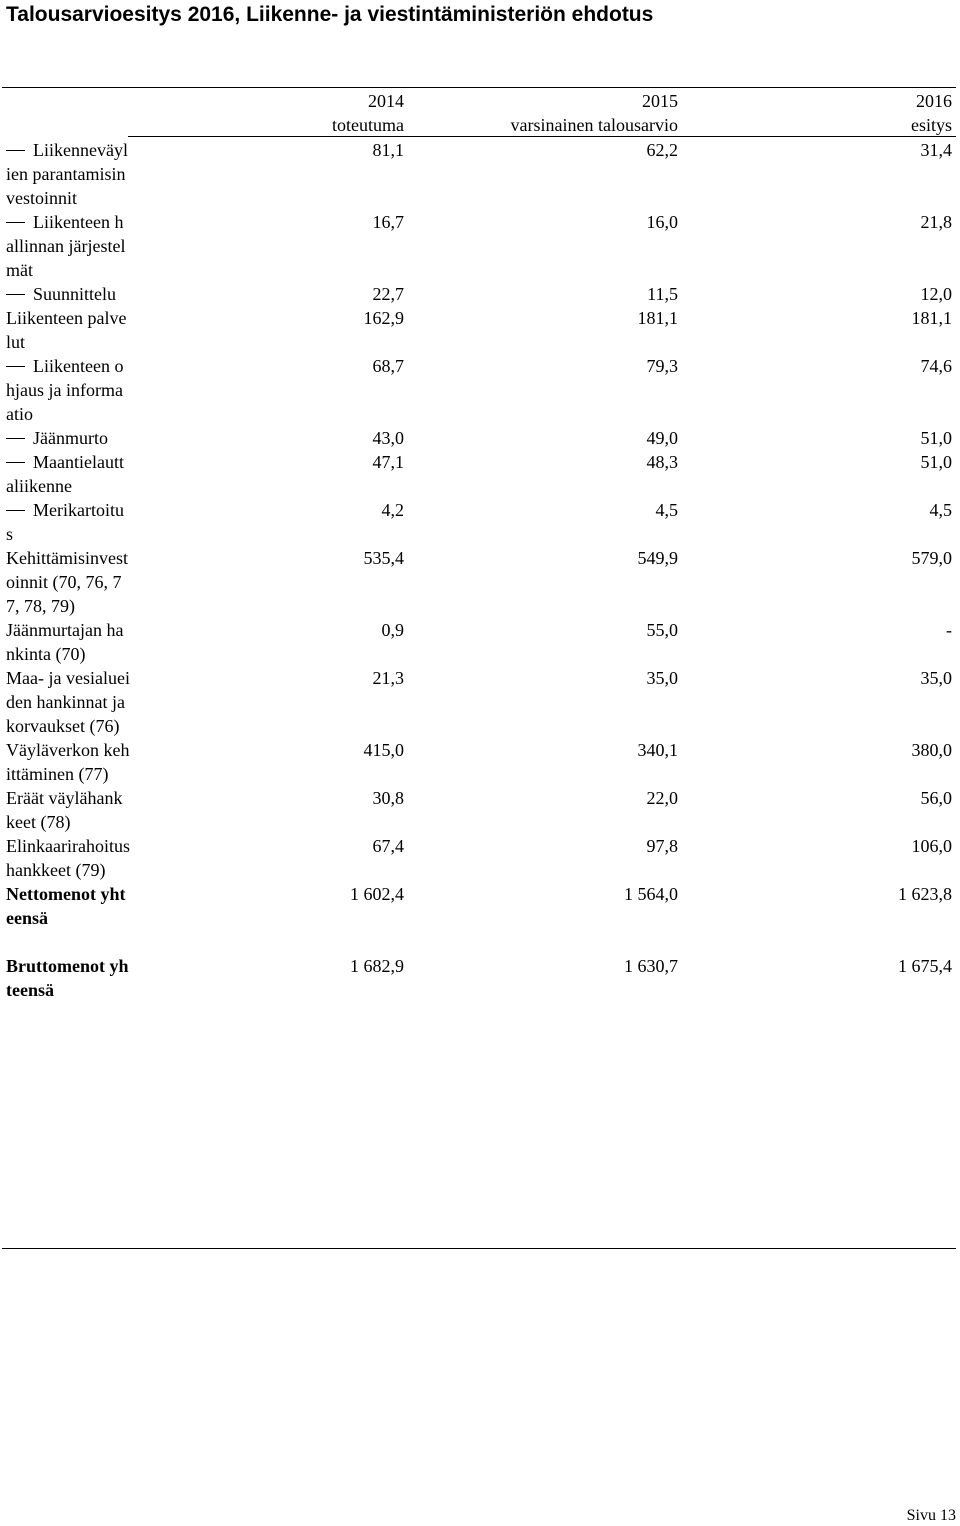 The width and height of the screenshot is (960, 1526). Describe the element at coordinates (936, 366) in the screenshot. I see `cell-value: 74,6` at that location.